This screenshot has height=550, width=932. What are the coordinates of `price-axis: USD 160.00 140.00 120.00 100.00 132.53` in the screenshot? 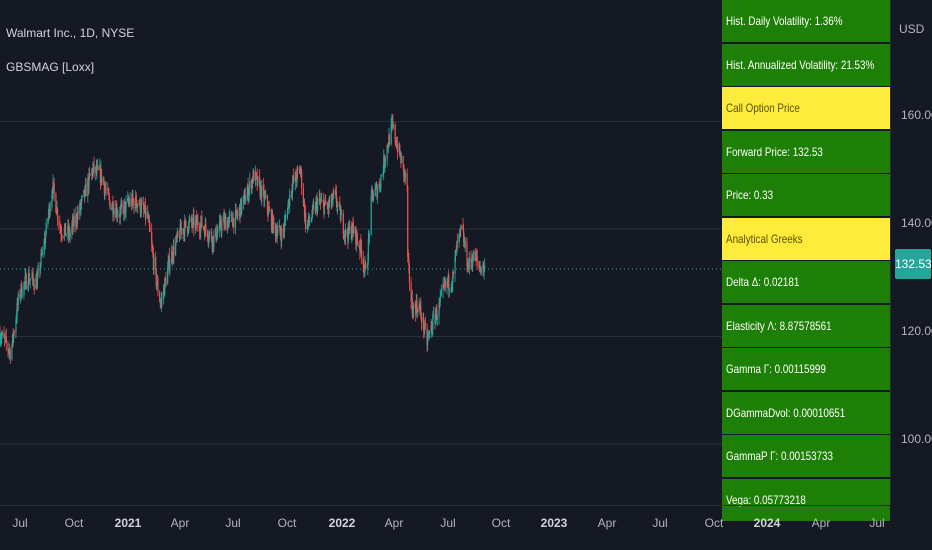 It's located at (911, 252).